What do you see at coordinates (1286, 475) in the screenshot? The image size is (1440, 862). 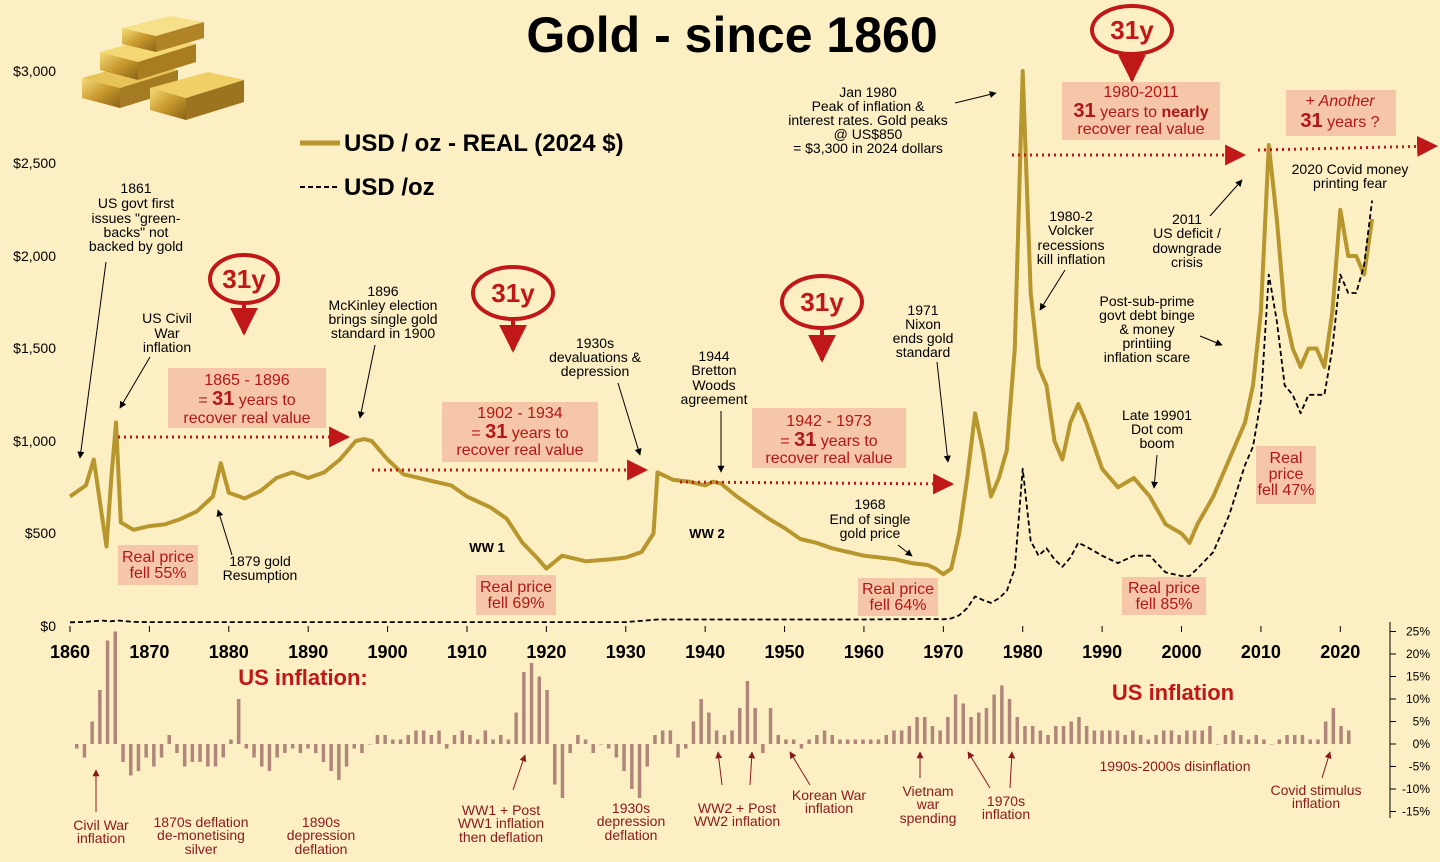 I see `fell-box-5: Real price fell 47%` at bounding box center [1286, 475].